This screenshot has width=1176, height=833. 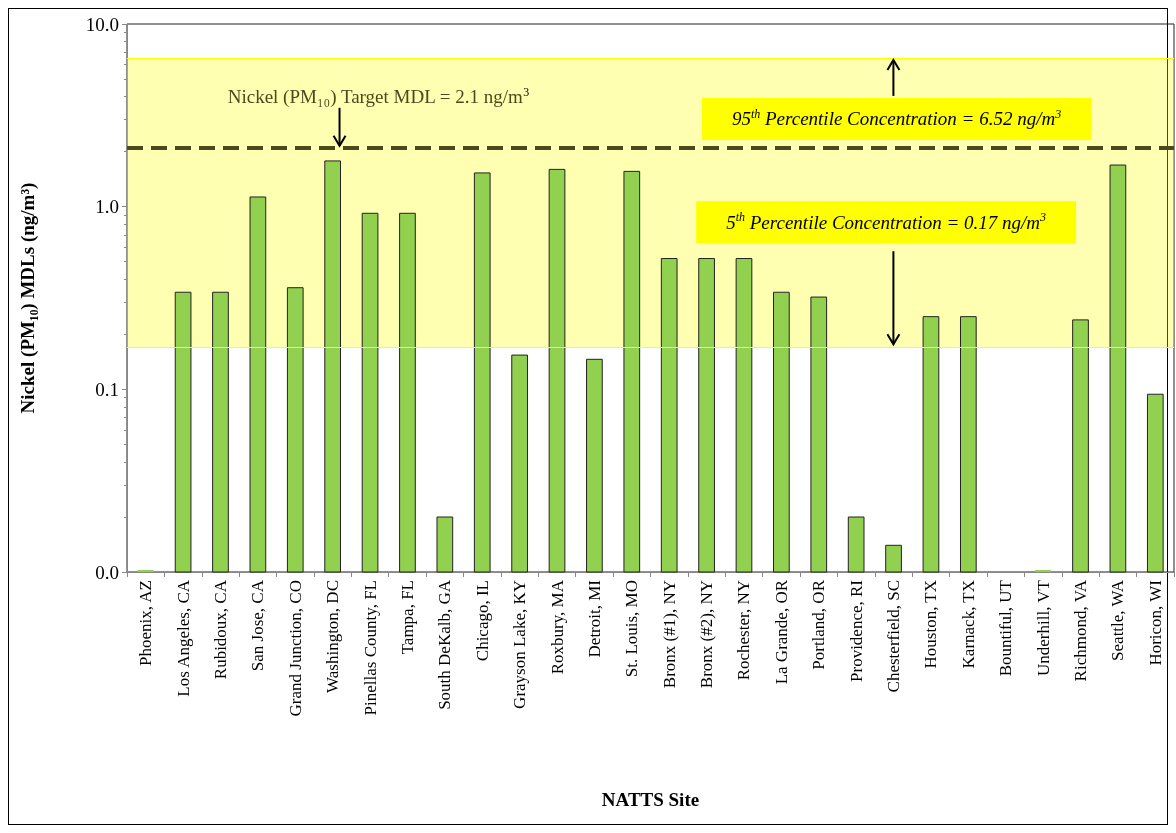 I want to click on x-tick-label: San Jose, CA, so click(x=258, y=625).